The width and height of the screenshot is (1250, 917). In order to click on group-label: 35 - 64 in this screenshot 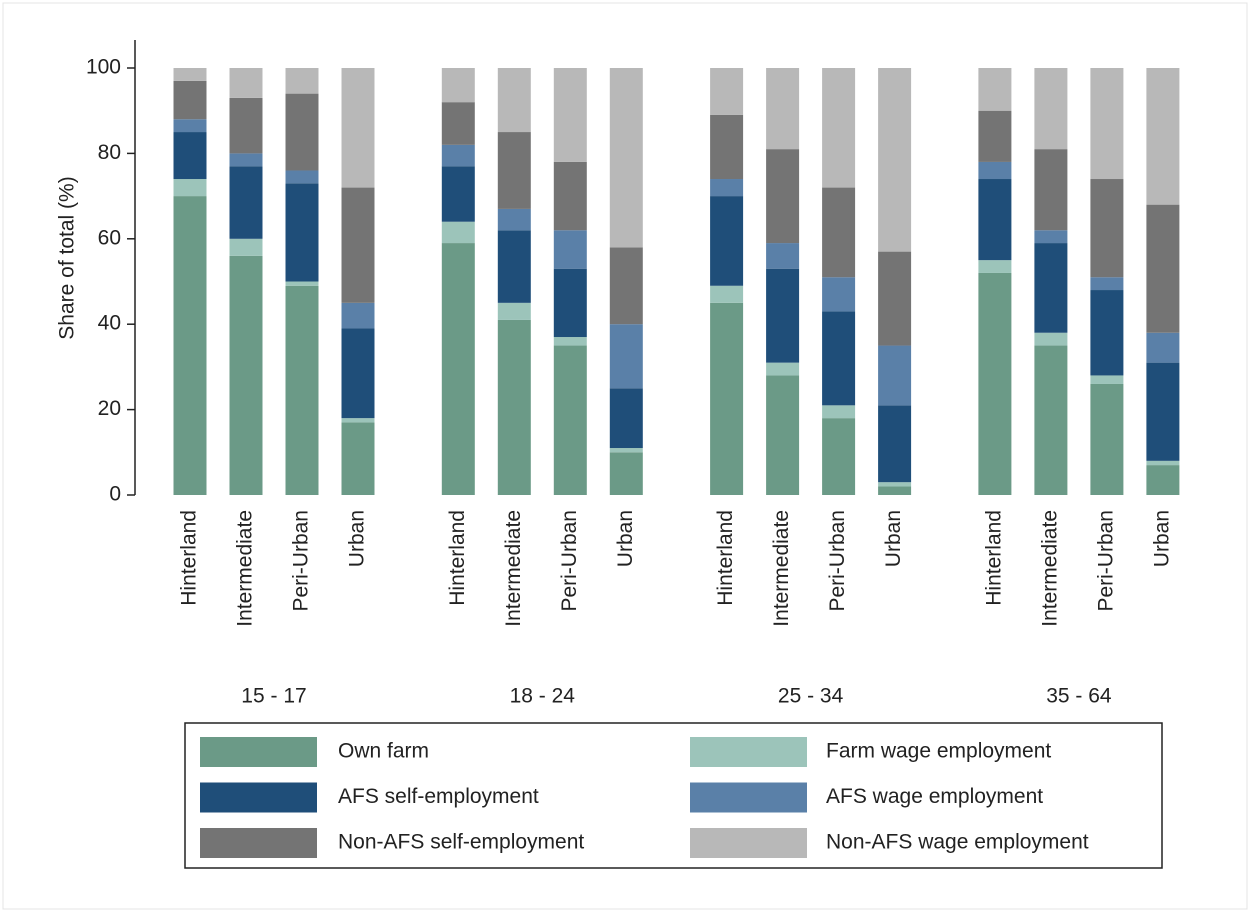, I will do `click(1079, 696)`.